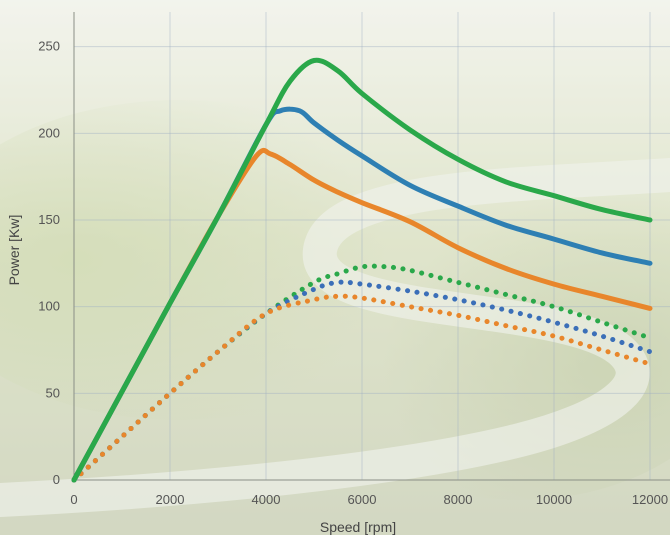 Image resolution: width=670 pixels, height=535 pixels. What do you see at coordinates (49, 263) in the screenshot?
I see `y-tick-labels: 0 50 100 150 200 250` at bounding box center [49, 263].